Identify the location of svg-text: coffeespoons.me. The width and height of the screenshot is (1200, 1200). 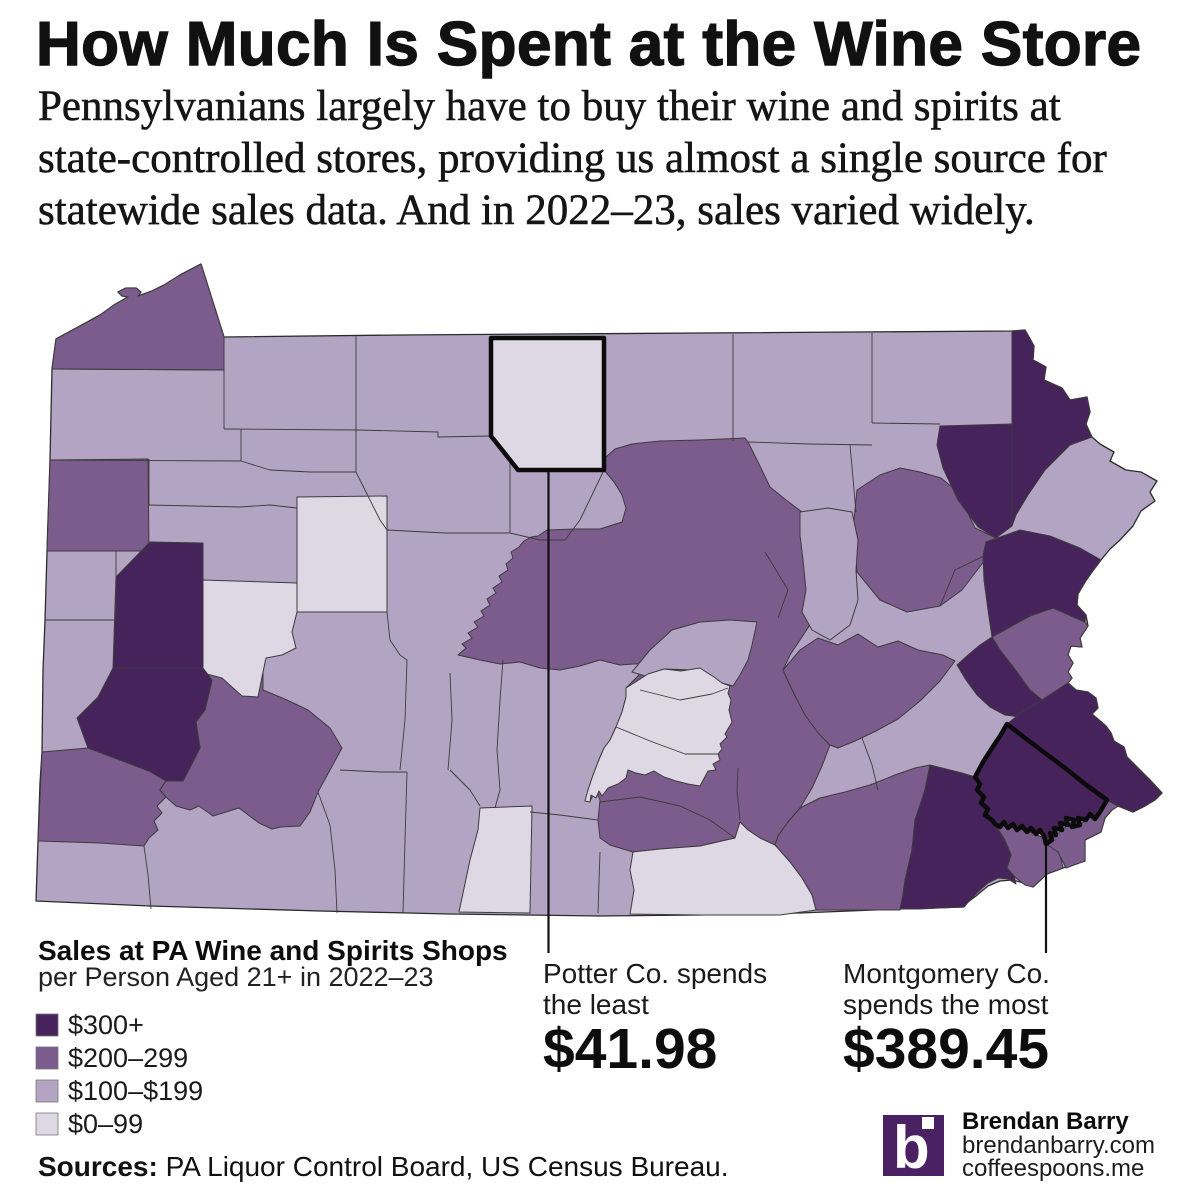
(1053, 1168).